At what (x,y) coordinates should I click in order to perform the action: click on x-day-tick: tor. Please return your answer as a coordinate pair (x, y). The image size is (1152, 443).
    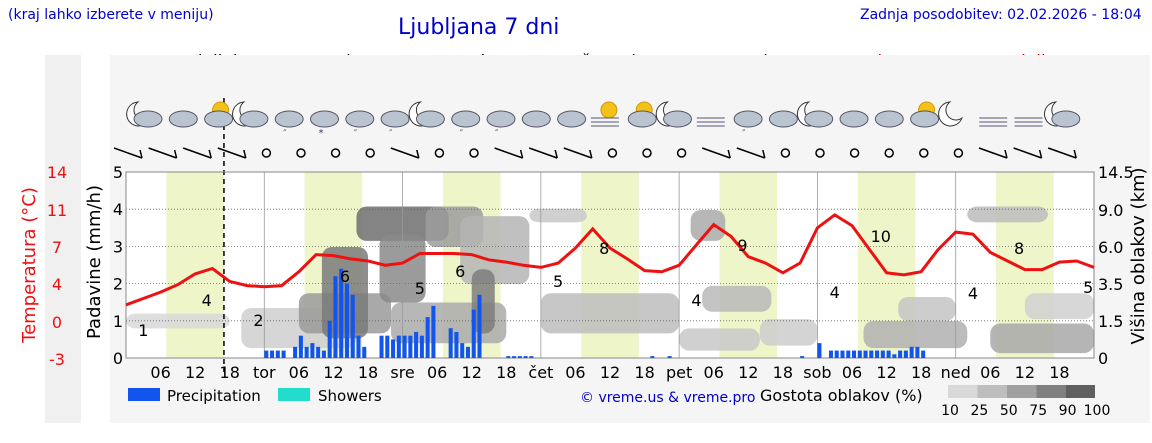
    Looking at the image, I should click on (264, 372).